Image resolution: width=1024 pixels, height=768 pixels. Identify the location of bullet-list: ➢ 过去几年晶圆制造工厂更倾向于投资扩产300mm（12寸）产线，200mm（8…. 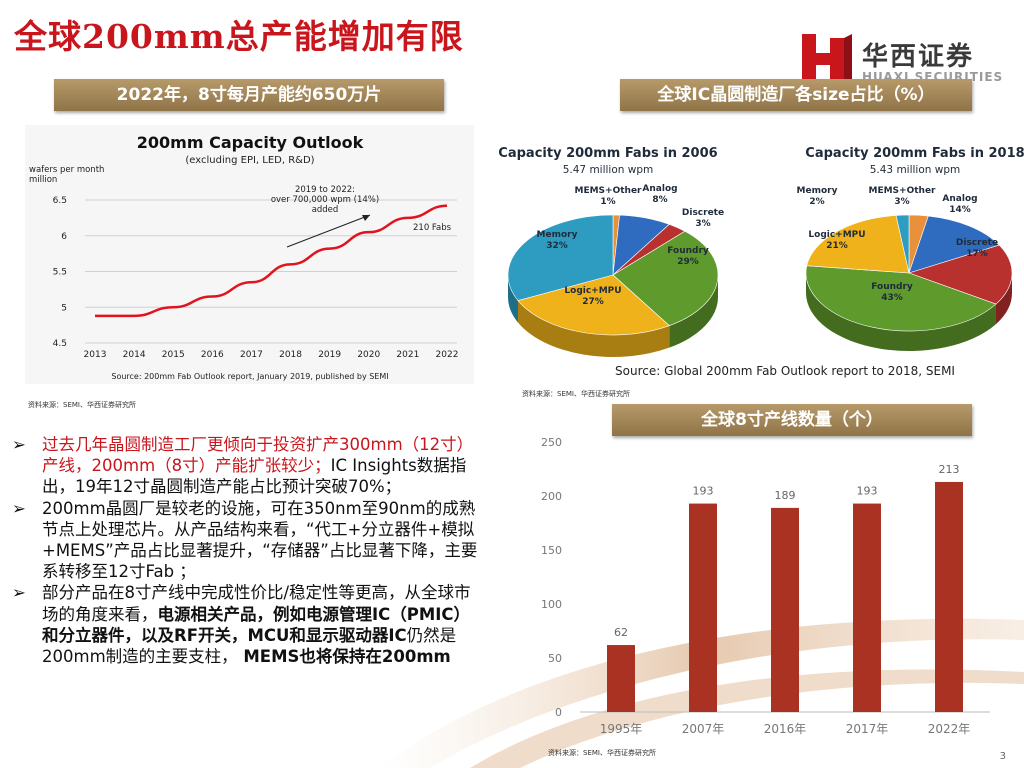
(247, 550).